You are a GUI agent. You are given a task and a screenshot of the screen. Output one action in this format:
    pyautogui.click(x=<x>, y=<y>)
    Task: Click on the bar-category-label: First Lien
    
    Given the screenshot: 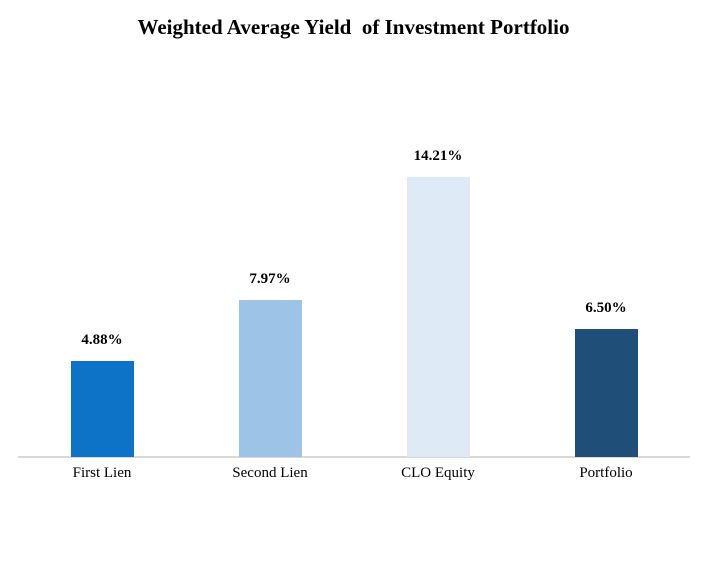 What is the action you would take?
    pyautogui.click(x=102, y=473)
    